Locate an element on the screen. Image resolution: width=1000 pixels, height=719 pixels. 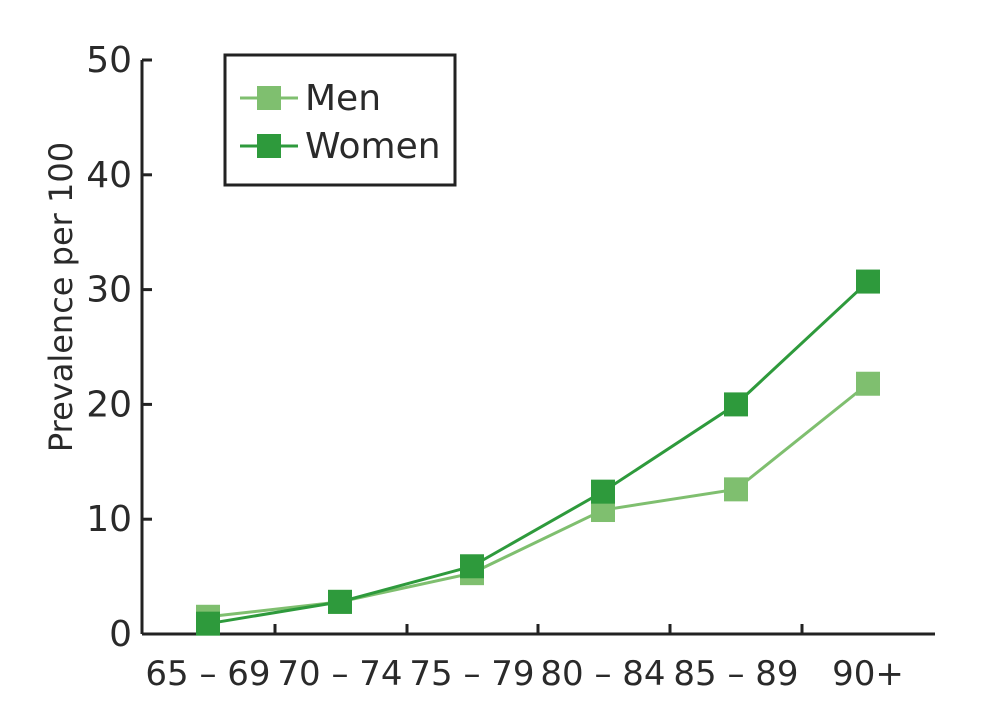
legend-item-men: Men is located at coordinates (310, 98).